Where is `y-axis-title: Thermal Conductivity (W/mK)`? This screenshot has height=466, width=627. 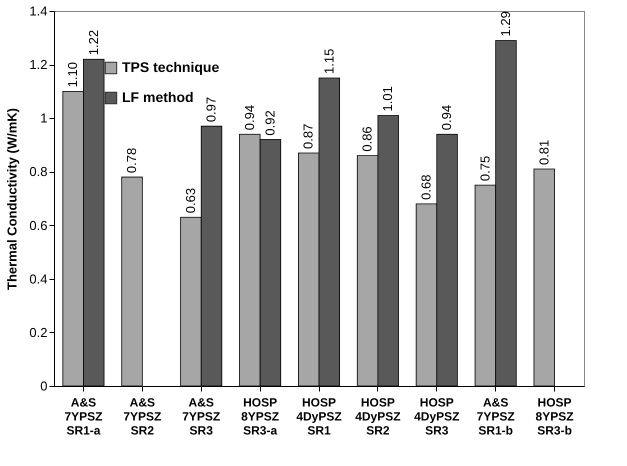 y-axis-title: Thermal Conductivity (W/mK) is located at coordinates (12, 199).